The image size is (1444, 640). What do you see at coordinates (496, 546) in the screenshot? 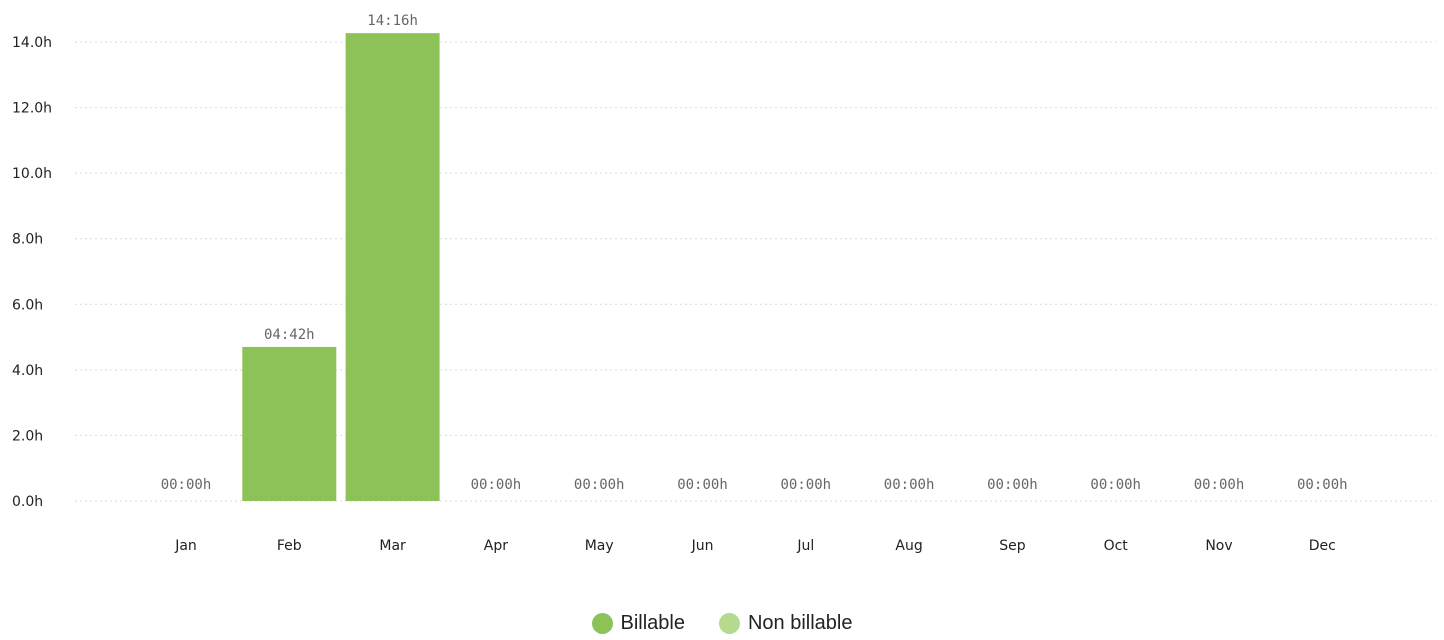
I see `x-tick-label: Apr` at bounding box center [496, 546].